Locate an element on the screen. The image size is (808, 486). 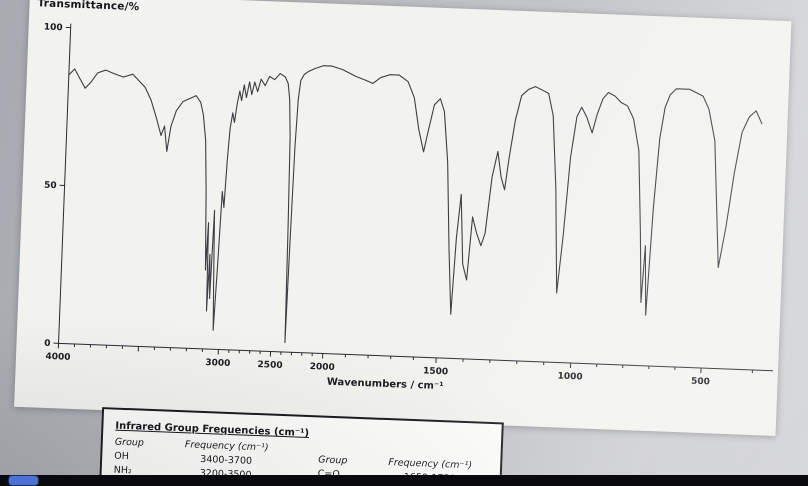
x-tick-label: 4000 is located at coordinates (57, 357).